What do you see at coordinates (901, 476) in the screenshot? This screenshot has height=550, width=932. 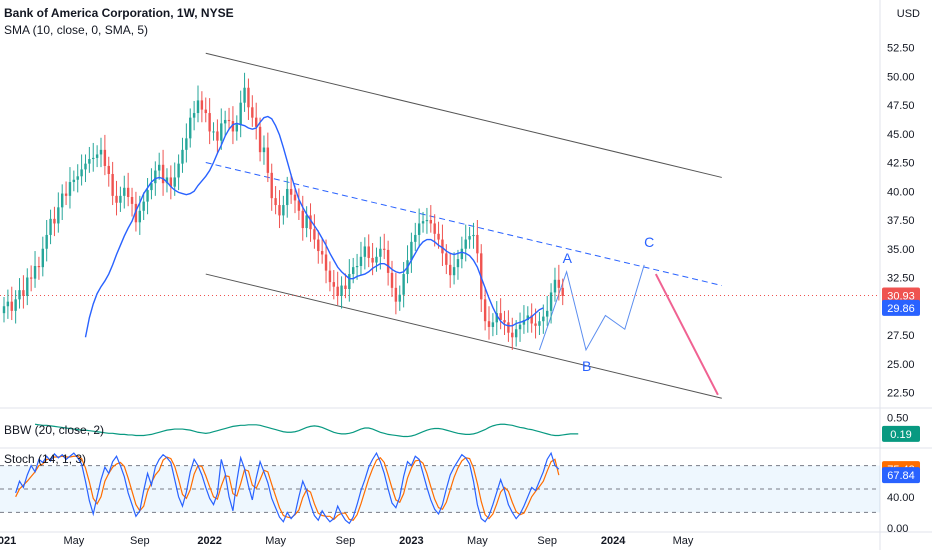 I see `stoch-d-badge: 67.84` at bounding box center [901, 476].